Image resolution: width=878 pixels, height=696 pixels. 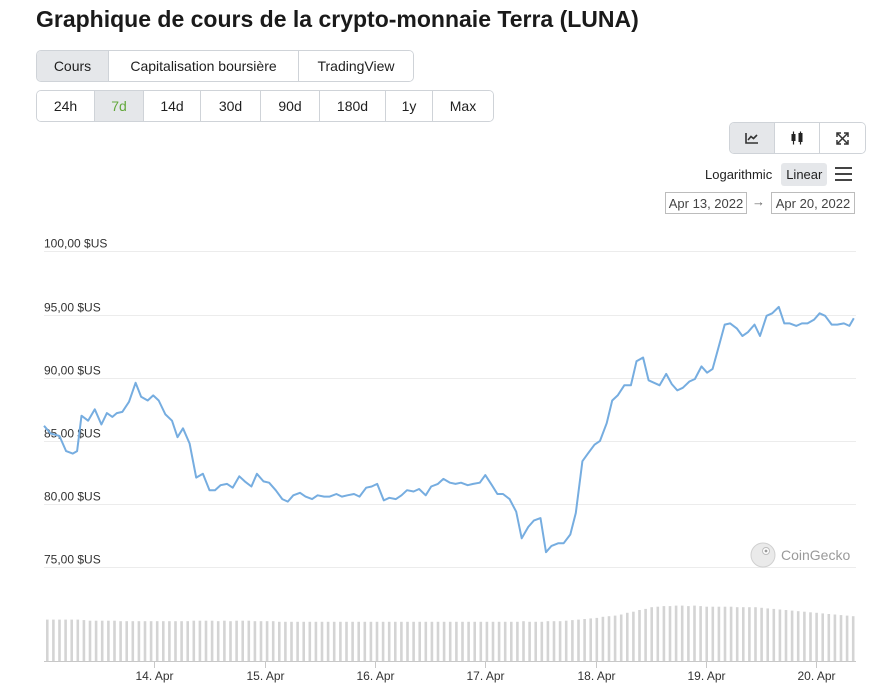 What do you see at coordinates (72, 434) in the screenshot?
I see `y-tick-label: 85,00 $US` at bounding box center [72, 434].